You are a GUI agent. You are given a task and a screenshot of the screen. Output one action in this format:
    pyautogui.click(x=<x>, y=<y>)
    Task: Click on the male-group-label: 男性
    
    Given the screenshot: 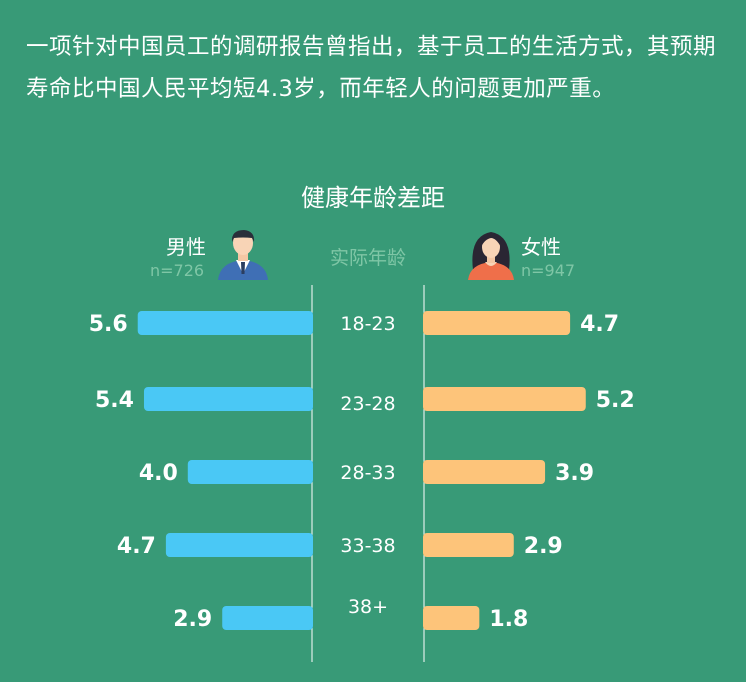 What is the action you would take?
    pyautogui.click(x=186, y=247)
    